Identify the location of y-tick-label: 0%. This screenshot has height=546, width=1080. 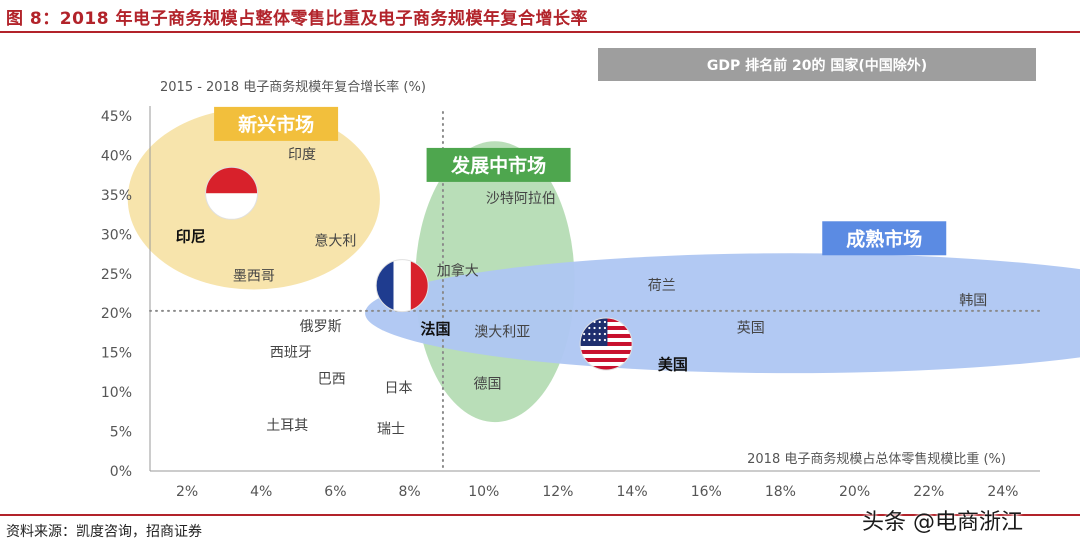
(121, 472).